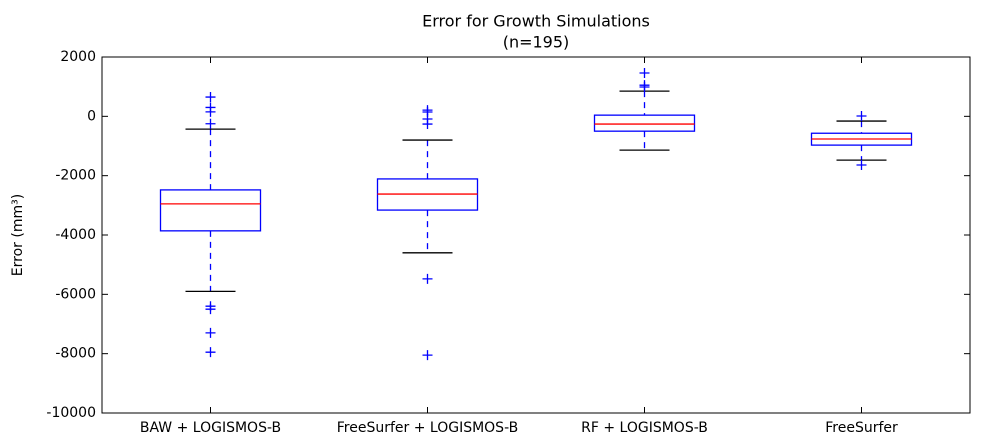  Describe the element at coordinates (75, 354) in the screenshot. I see `y-tick-label: -8000` at that location.